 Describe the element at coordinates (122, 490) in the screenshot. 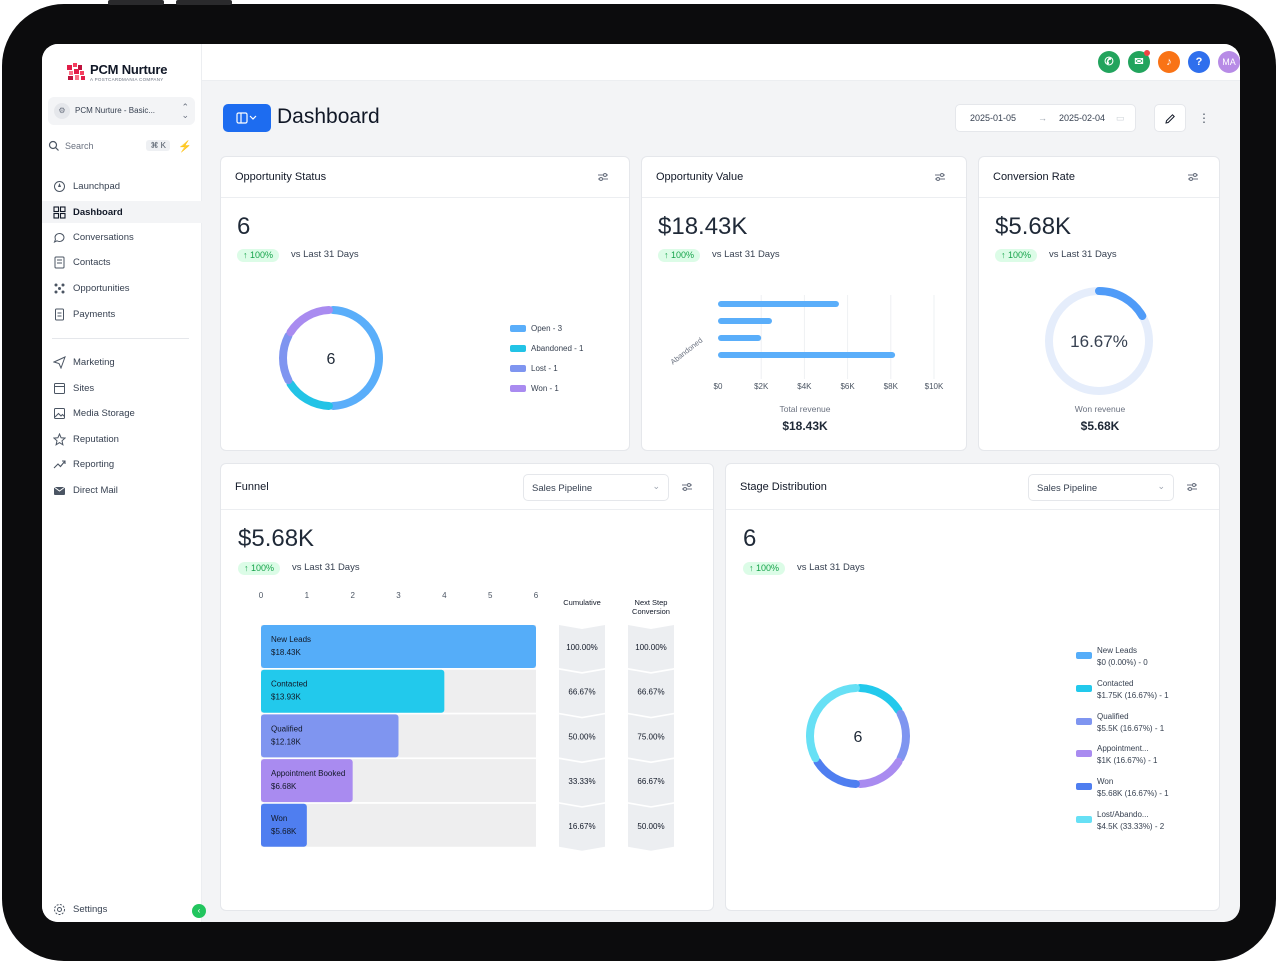

I see `sidebar-item-direct-mail: Direct Mail` at that location.